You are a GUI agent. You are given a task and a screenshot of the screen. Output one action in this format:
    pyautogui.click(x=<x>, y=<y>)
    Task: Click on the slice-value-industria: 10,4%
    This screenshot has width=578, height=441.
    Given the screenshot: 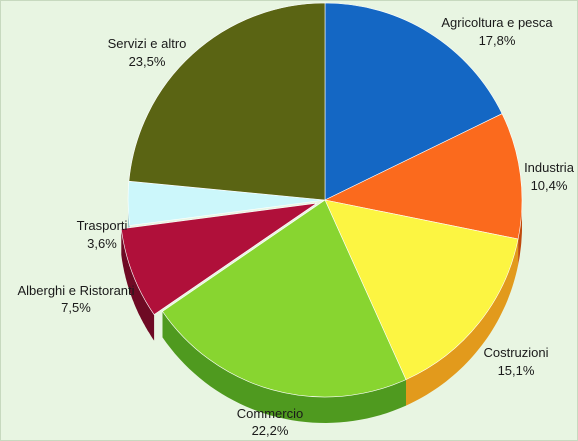 What is the action you would take?
    pyautogui.click(x=549, y=185)
    